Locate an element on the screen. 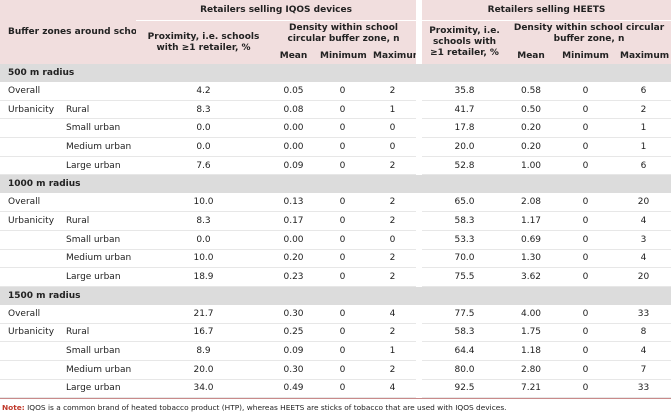  header-mean-heets: Mean is located at coordinates (531, 55).